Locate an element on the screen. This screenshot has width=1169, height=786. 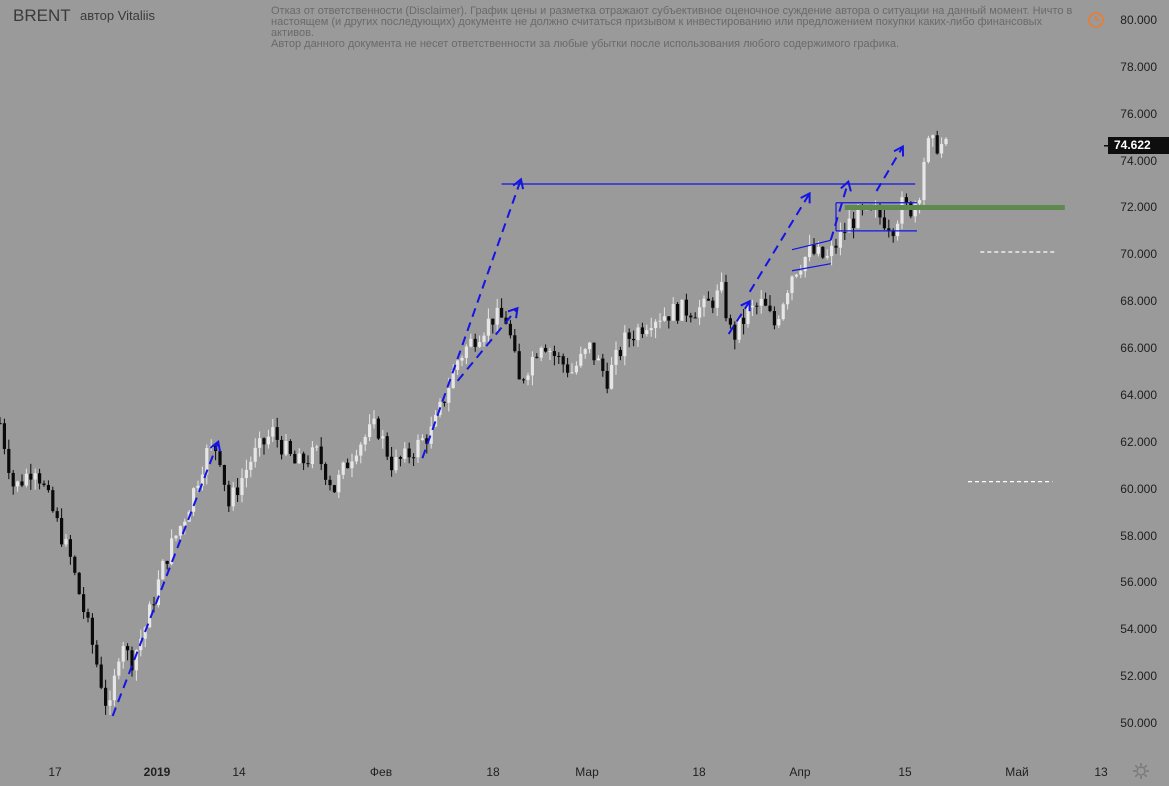
symbol-name: BRENT is located at coordinates (42, 15).